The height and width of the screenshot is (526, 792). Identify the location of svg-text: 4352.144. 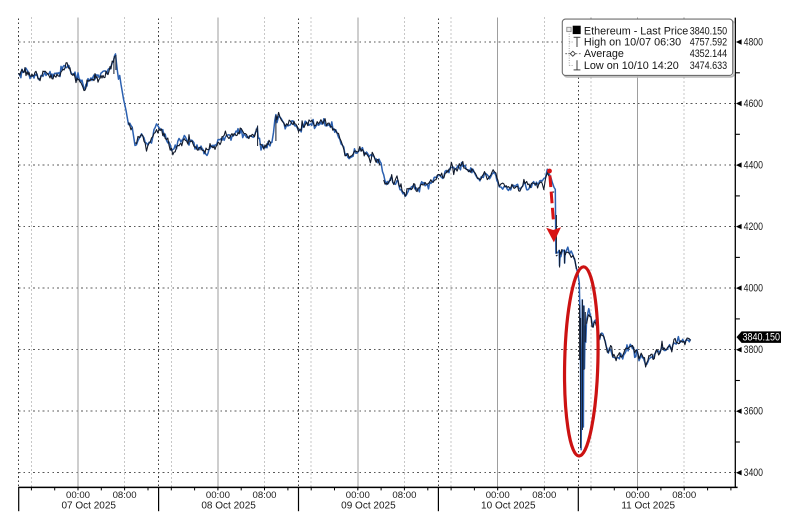
(709, 54).